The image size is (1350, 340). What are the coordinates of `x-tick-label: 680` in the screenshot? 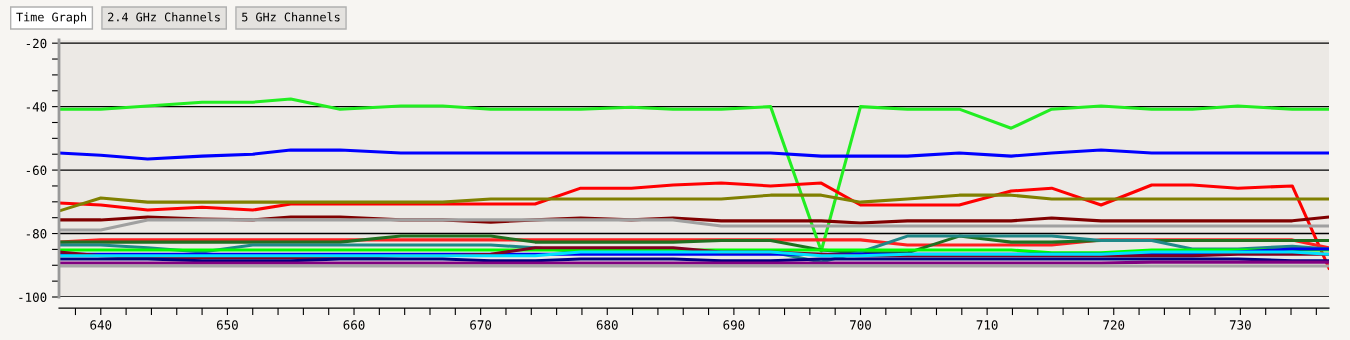 It's located at (607, 325).